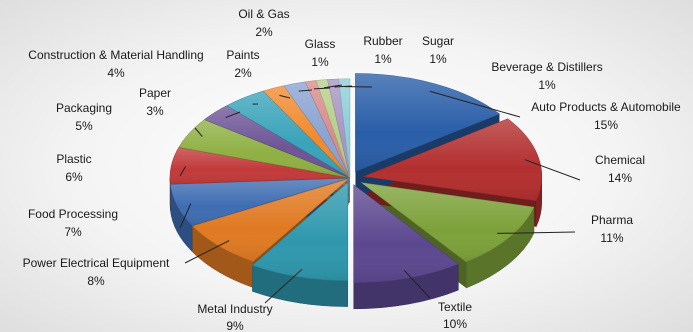  I want to click on slice-name-label: Beverage & Distillers, so click(546, 67).